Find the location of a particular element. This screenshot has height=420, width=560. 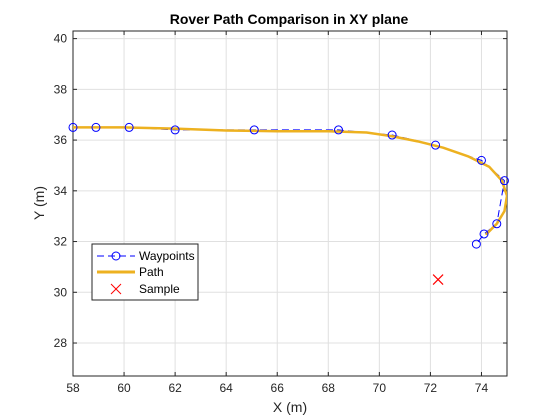

legend-sample-marker is located at coordinates (116, 289).